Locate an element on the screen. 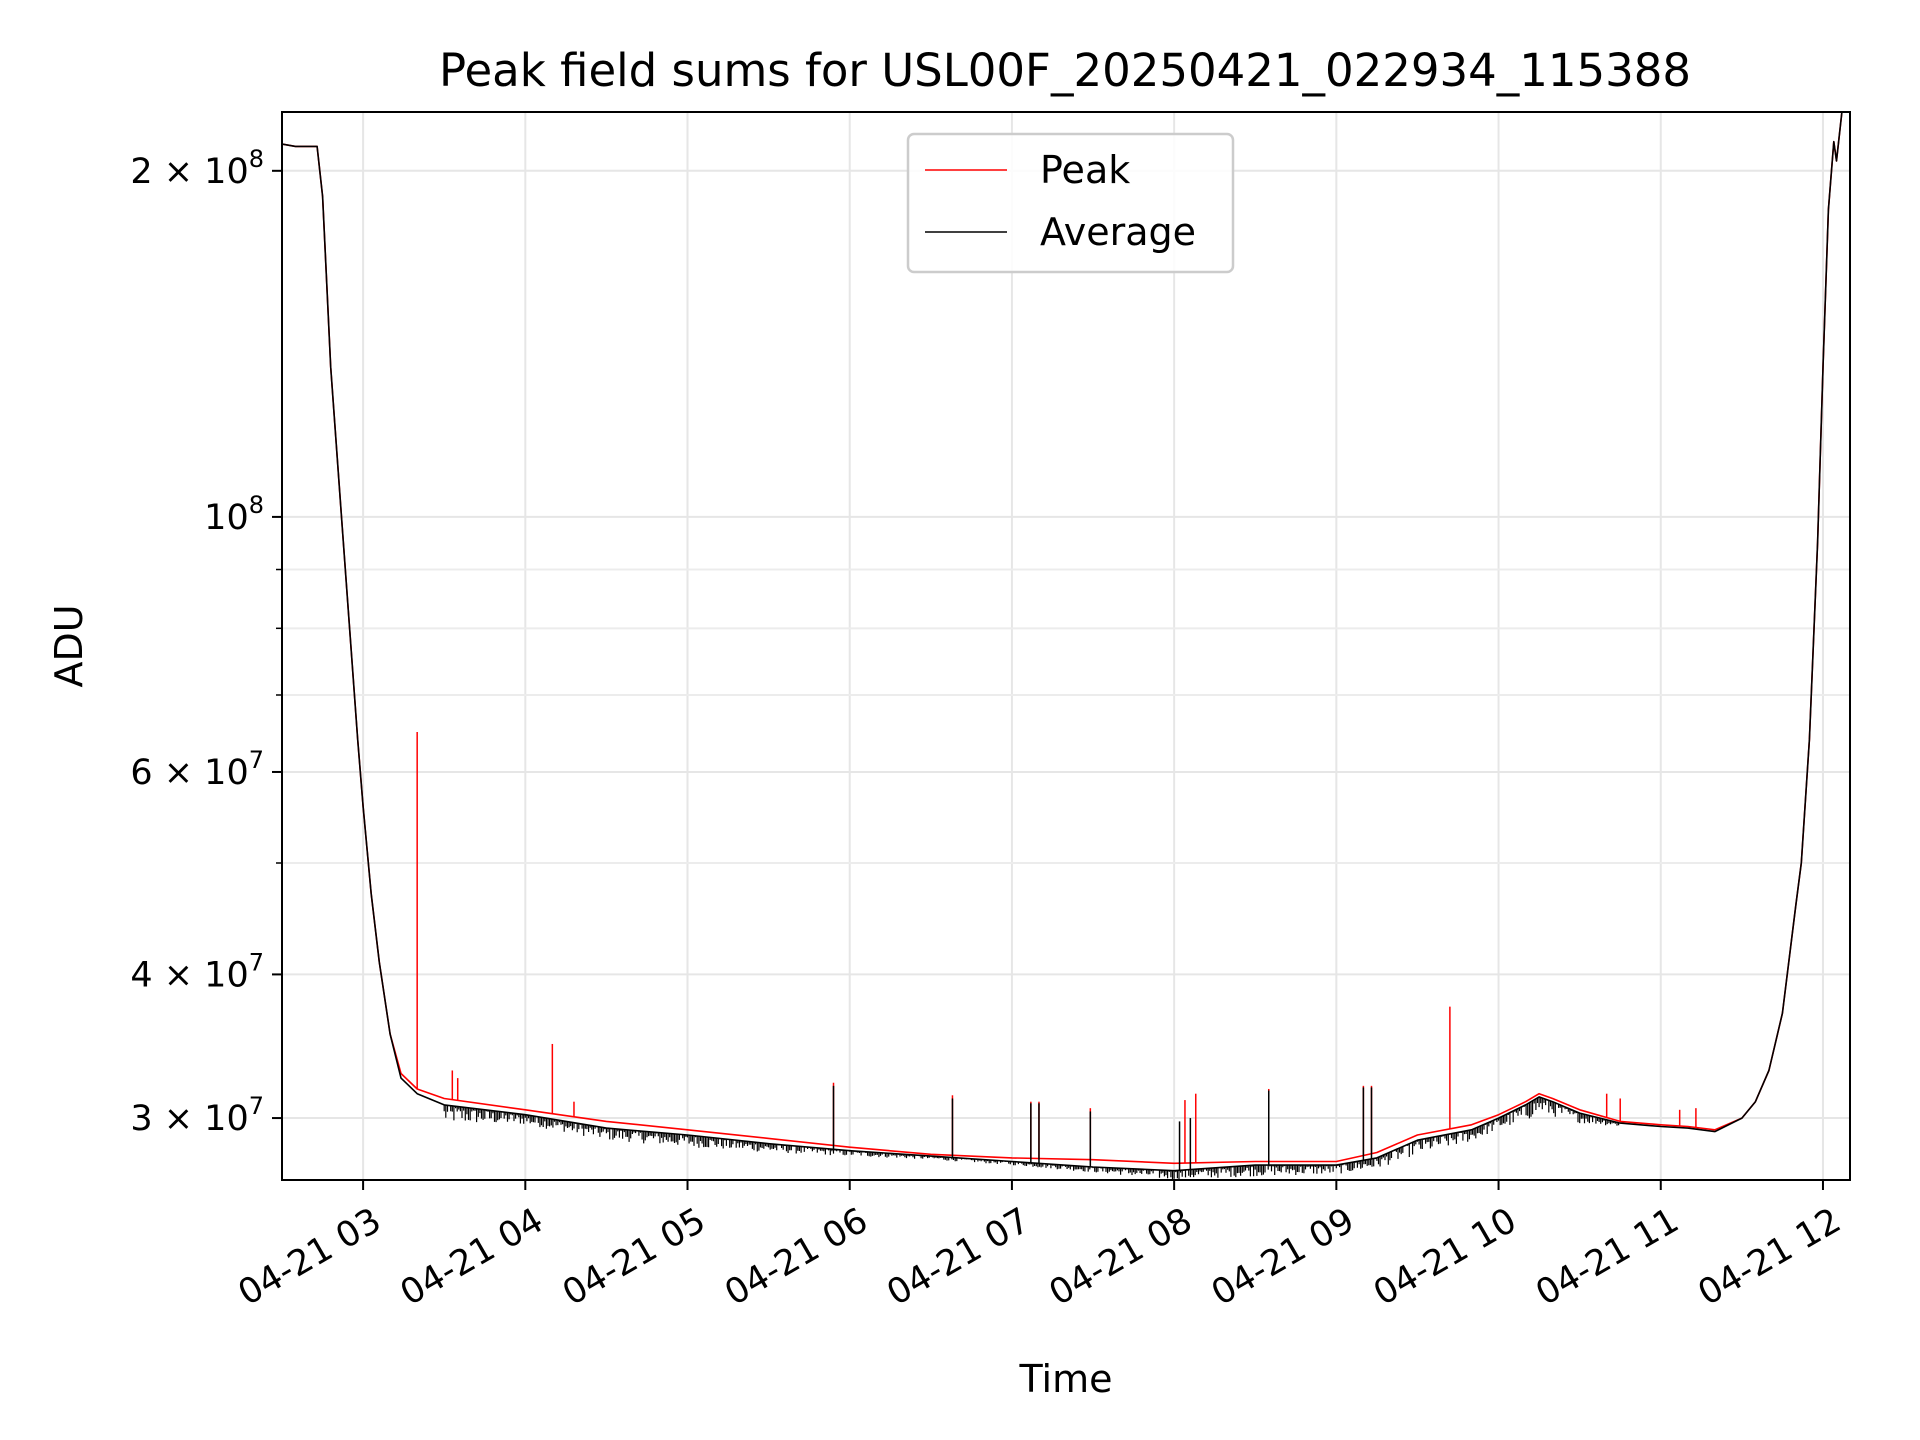 The width and height of the screenshot is (1920, 1440). legend-label-average: Average is located at coordinates (1118, 232).